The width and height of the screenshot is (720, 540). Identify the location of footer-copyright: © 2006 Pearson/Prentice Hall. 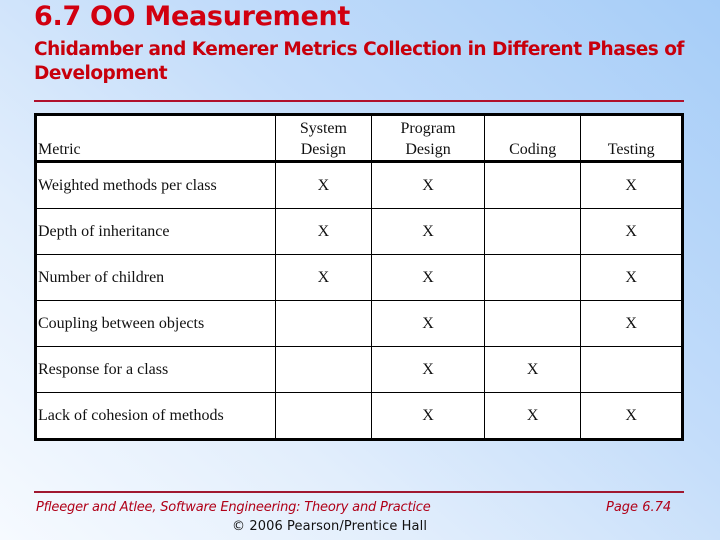
(330, 526).